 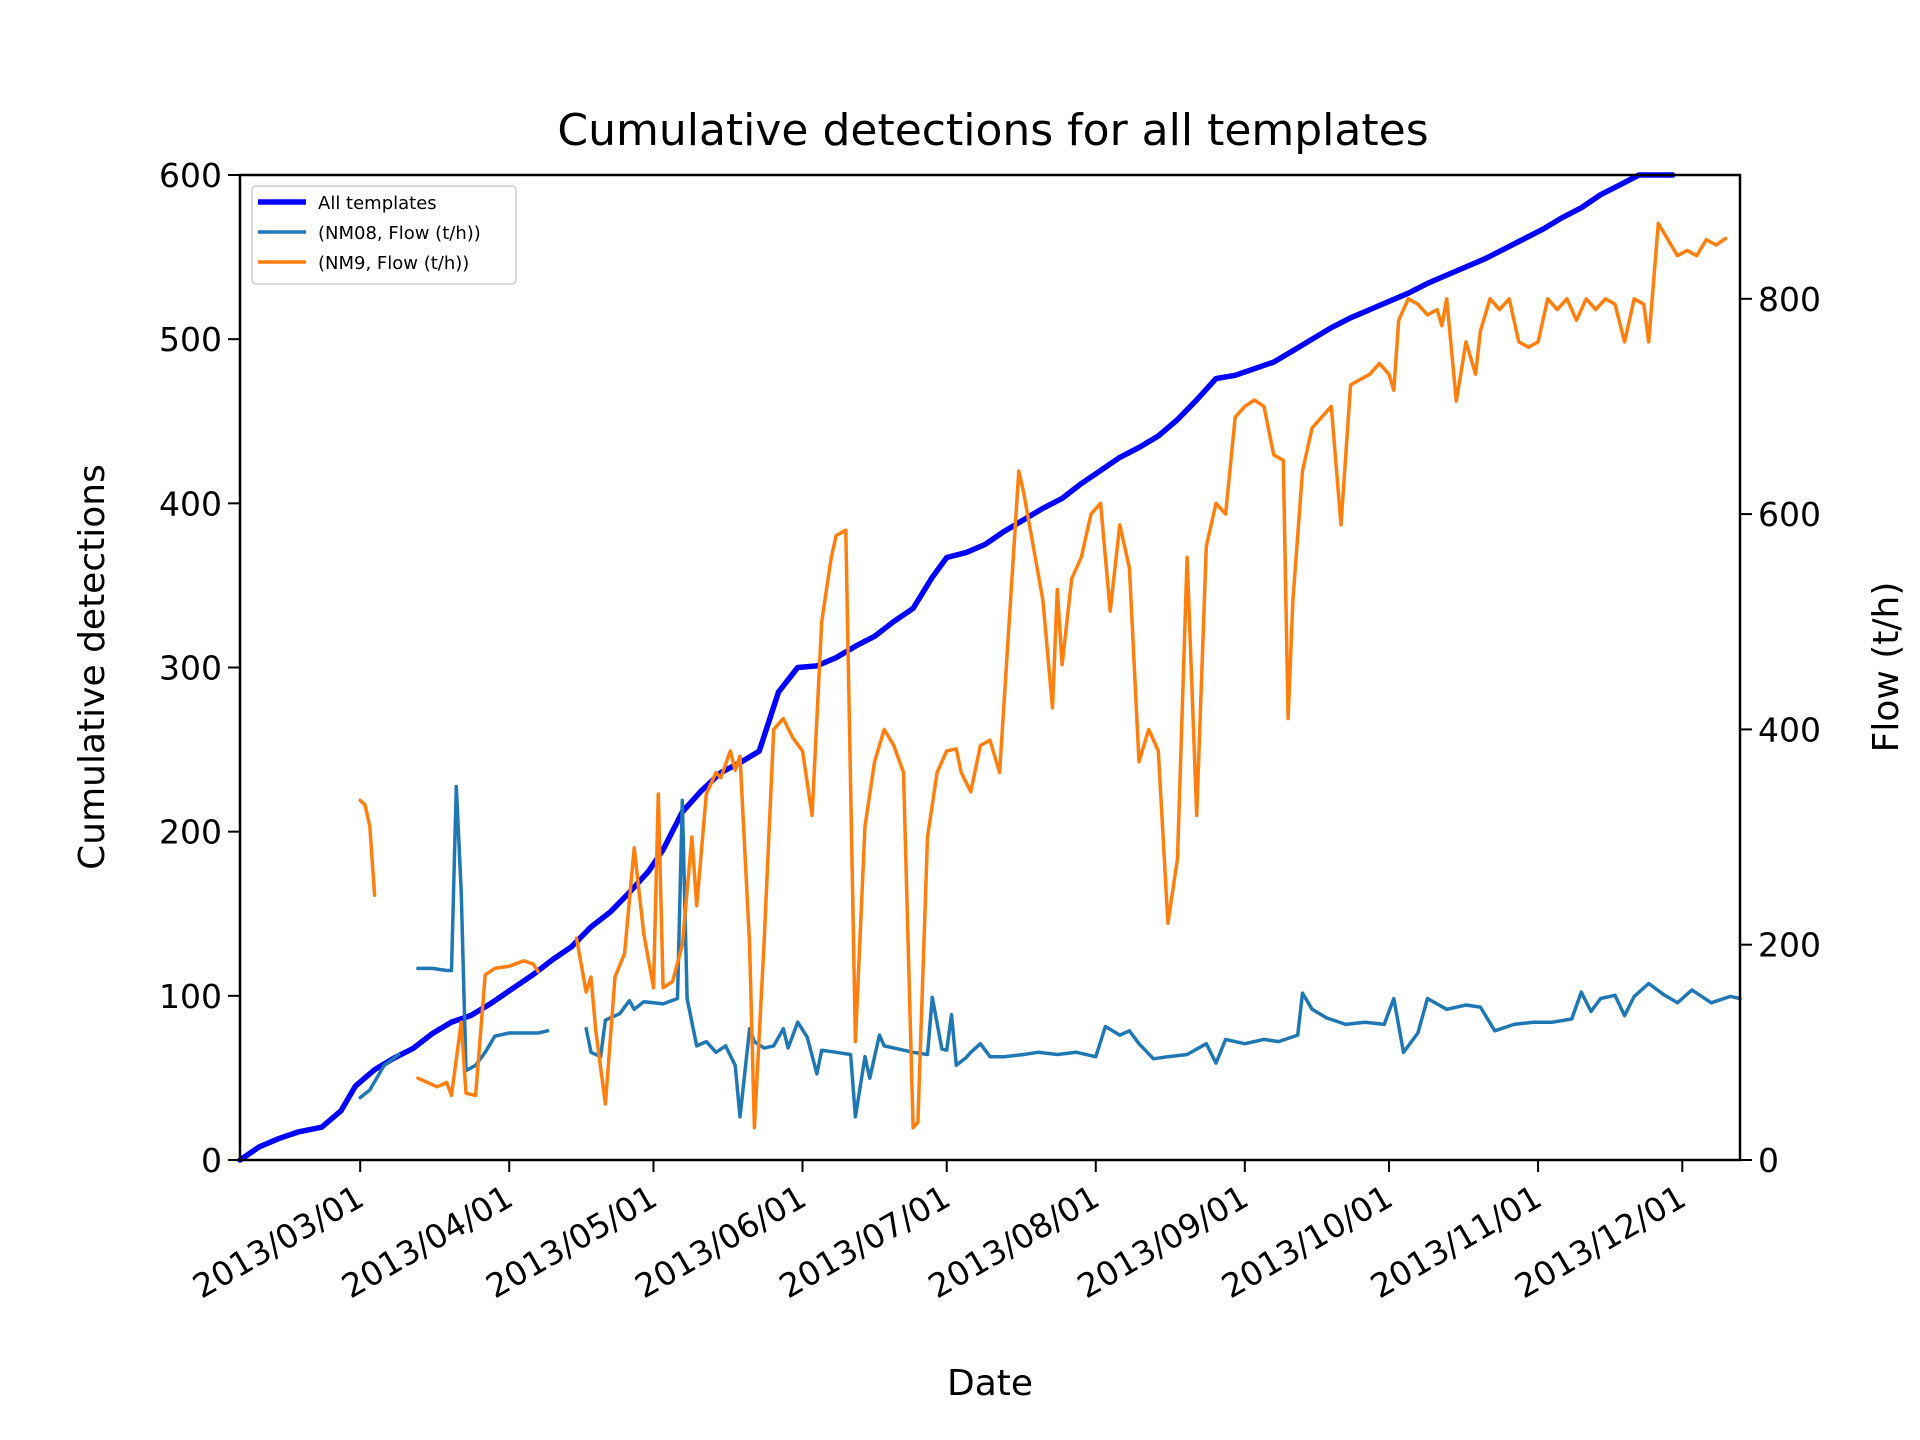 I want to click on y-tick-label: 600, so click(x=190, y=175).